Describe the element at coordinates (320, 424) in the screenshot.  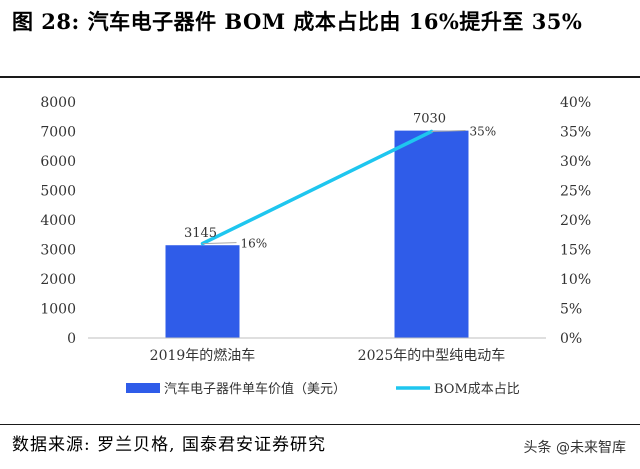
I see `source-divider` at that location.